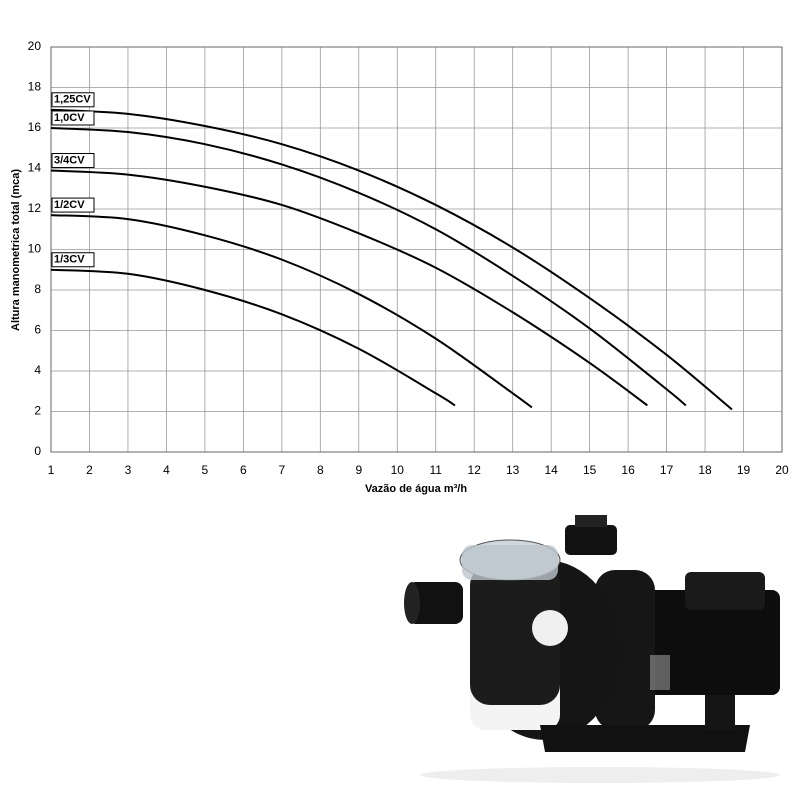  I want to click on x-tick-label: 9, so click(358, 470).